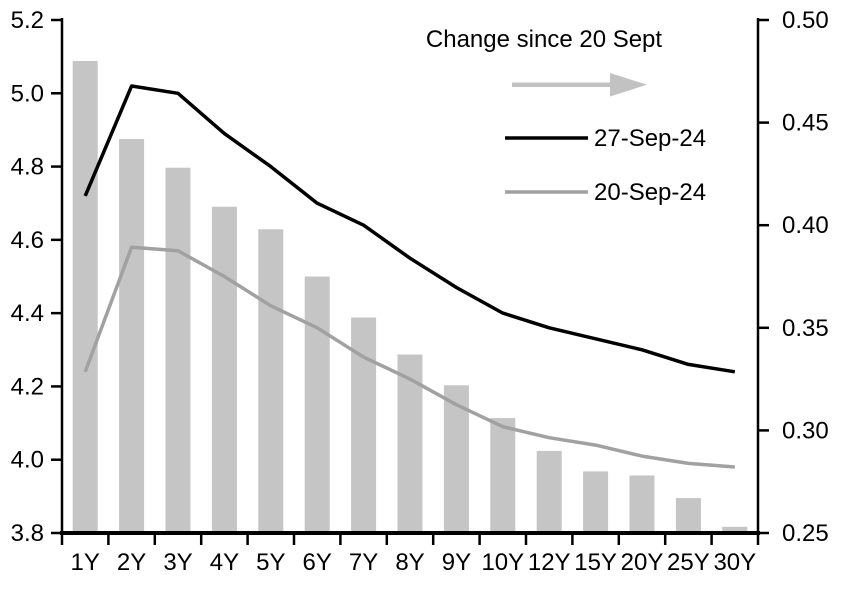 The height and width of the screenshot is (589, 852). I want to click on legend-entry-27-sep: 27-Sep-24, so click(605, 138).